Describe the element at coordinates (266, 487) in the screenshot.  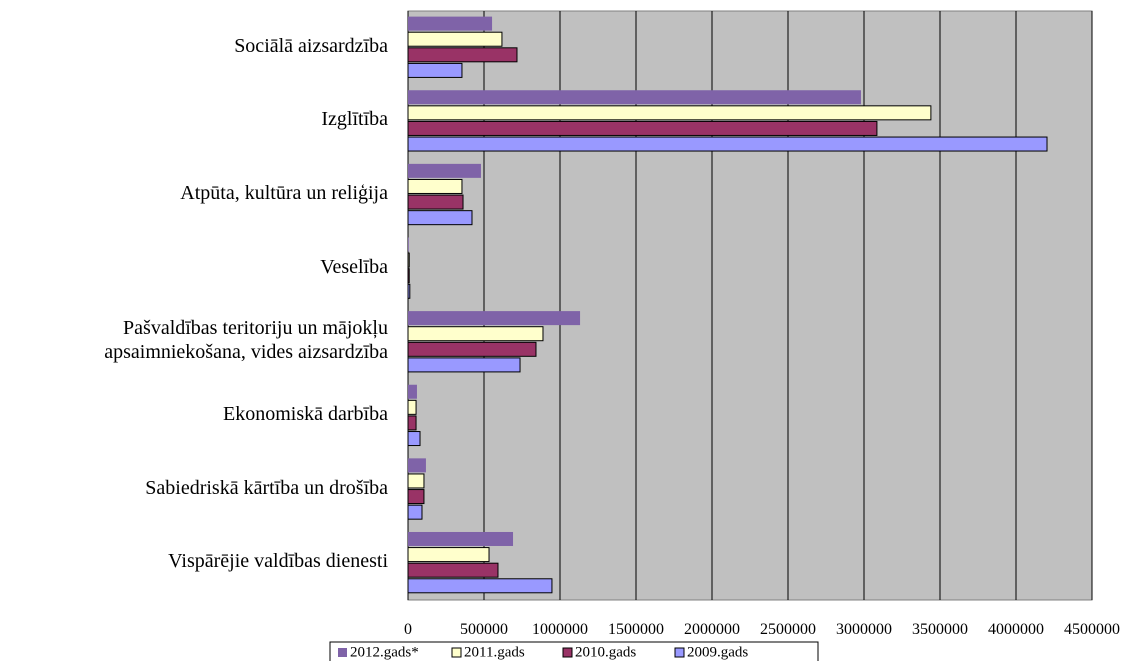
I see `y-tick-label: Sabiedriskā kārtība un drošība` at that location.